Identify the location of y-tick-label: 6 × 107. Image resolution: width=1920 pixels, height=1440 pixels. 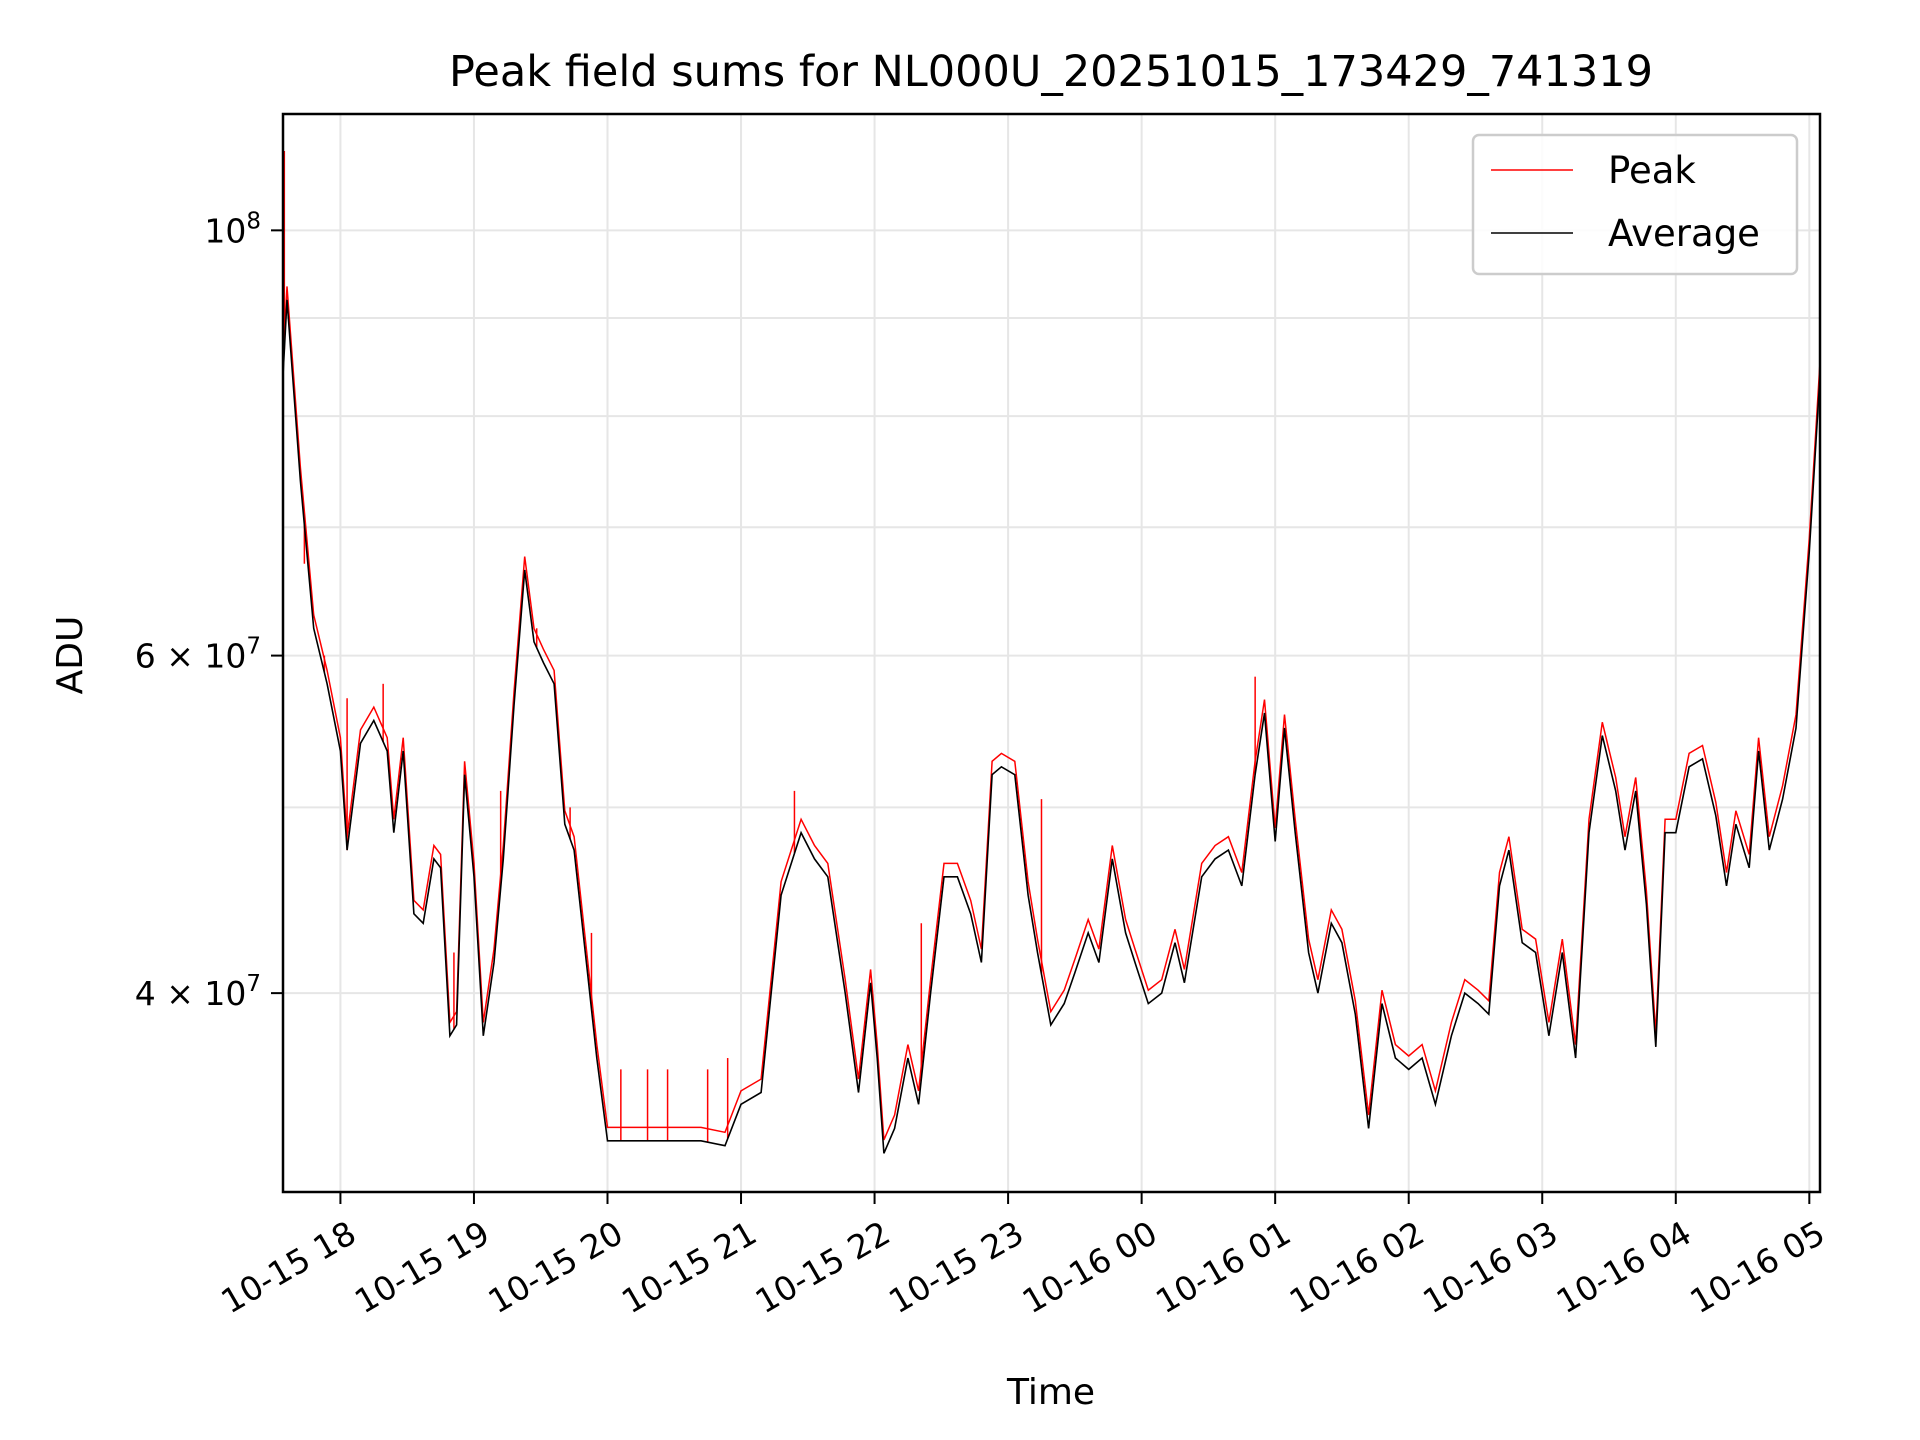
(198, 655).